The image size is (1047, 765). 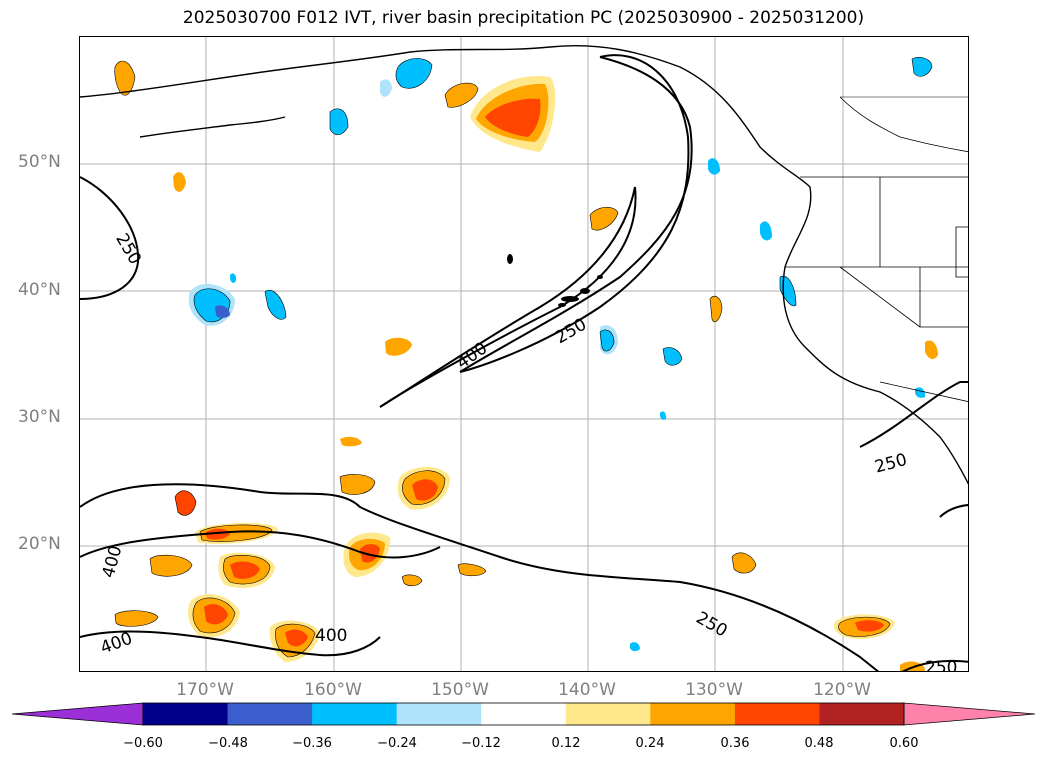 What do you see at coordinates (876, 249) in the screenshot?
I see `political-borders` at bounding box center [876, 249].